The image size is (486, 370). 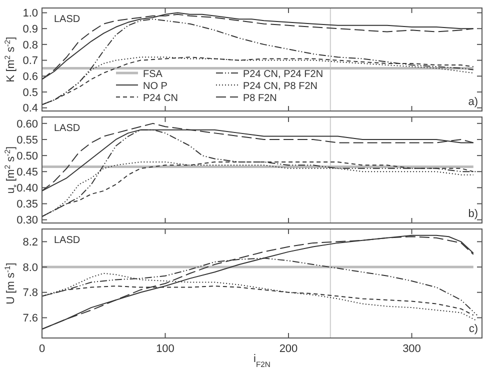 What do you see at coordinates (165, 349) in the screenshot?
I see `x-tick-label: 100` at bounding box center [165, 349].